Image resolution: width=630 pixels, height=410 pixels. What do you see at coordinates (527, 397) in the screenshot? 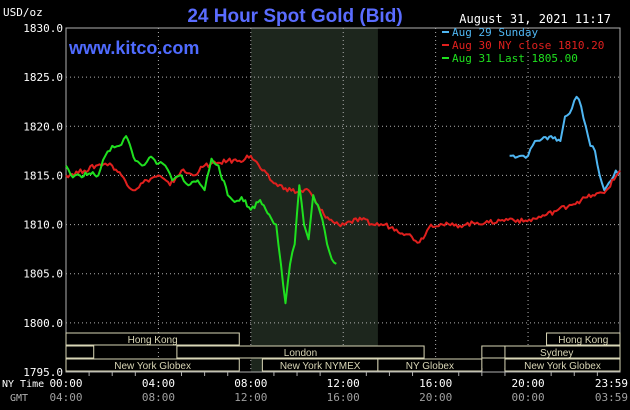
I see `x-tick-label-gmt: 00:00` at bounding box center [527, 397].